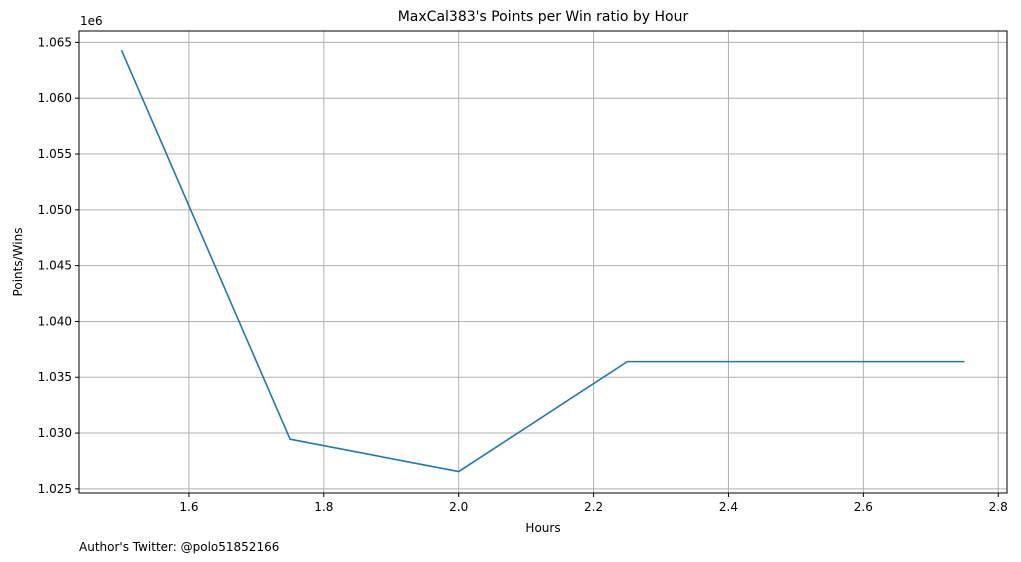 This screenshot has width=1021, height=562. I want to click on x-tick-label: 1.8, so click(323, 507).